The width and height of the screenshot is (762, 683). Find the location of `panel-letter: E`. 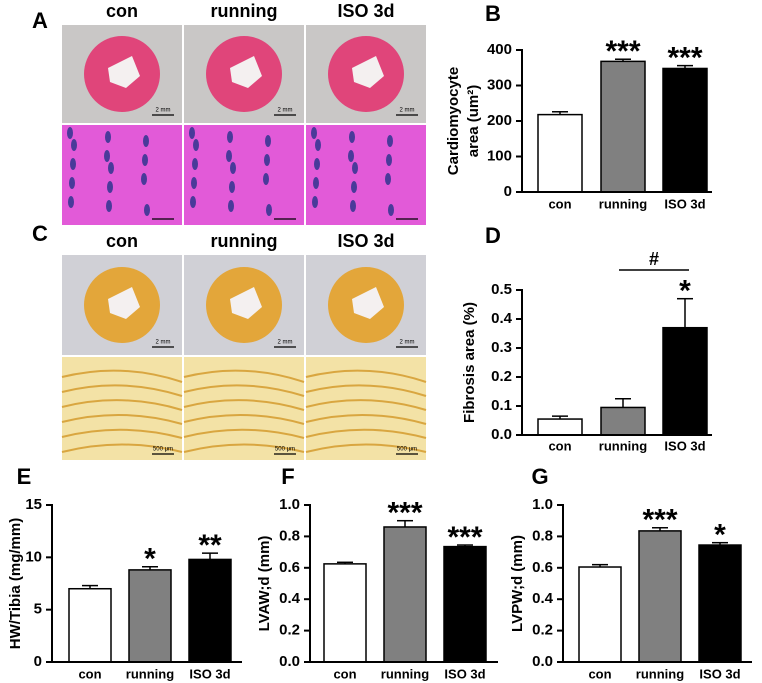

panel-letter: E is located at coordinates (24, 476).